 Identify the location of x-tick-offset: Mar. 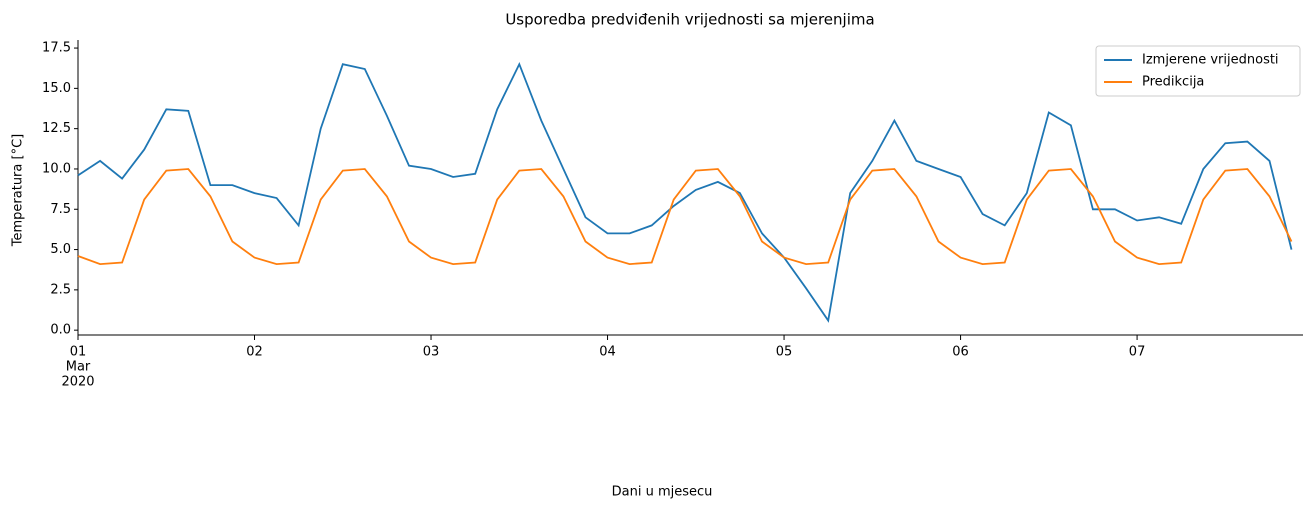
(78, 367).